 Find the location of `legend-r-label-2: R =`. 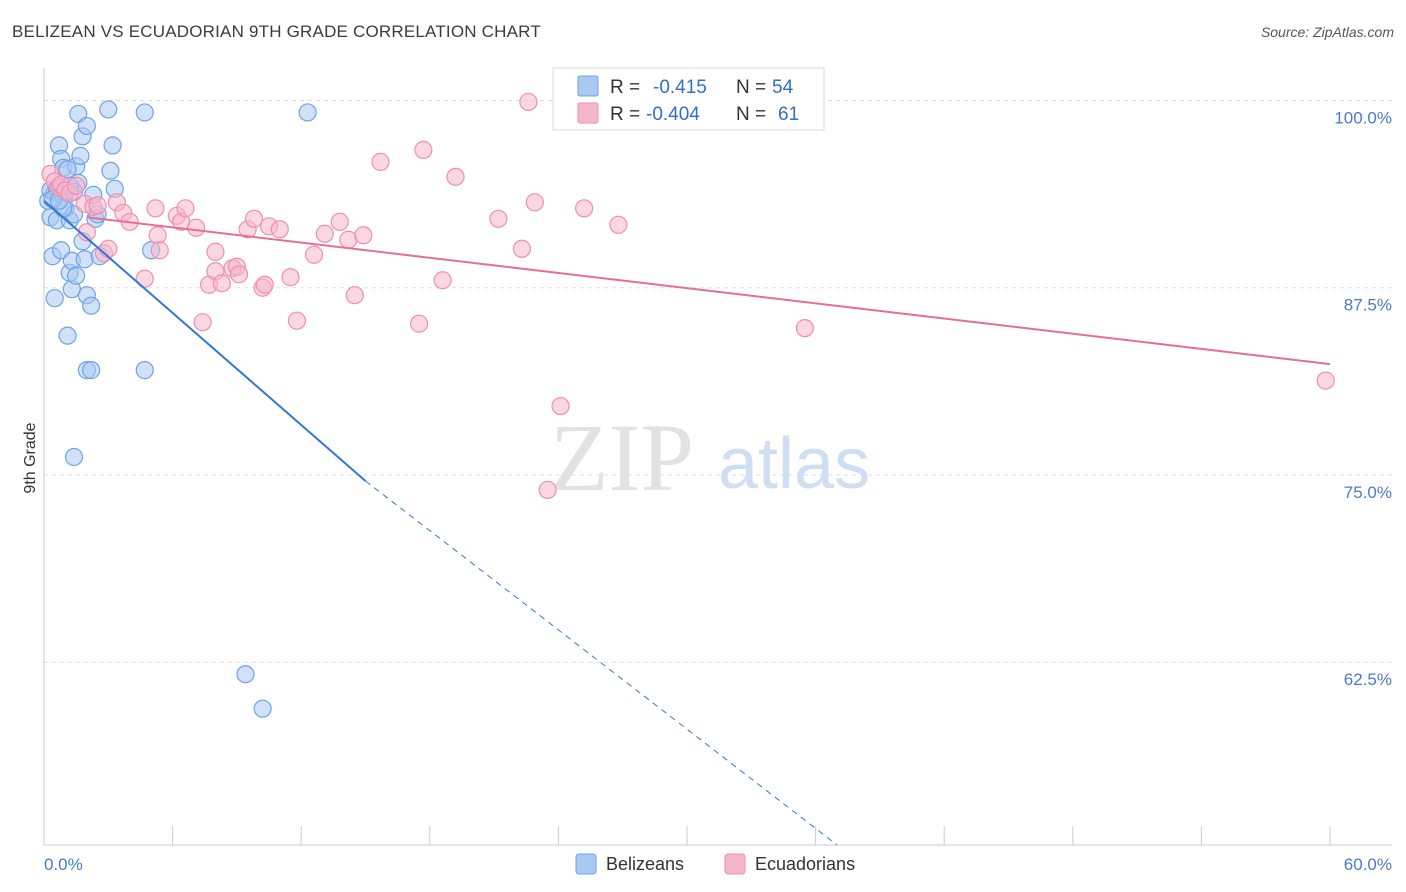

legend-r-label-2: R = is located at coordinates (625, 114).